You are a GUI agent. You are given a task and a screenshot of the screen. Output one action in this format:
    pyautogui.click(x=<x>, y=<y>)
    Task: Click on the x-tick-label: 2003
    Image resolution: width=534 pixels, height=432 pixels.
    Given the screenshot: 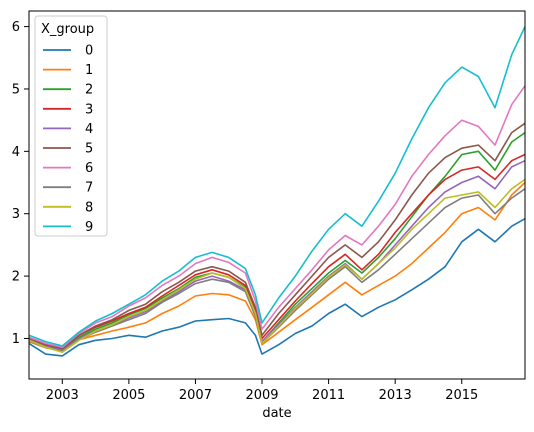 What is the action you would take?
    pyautogui.click(x=62, y=395)
    